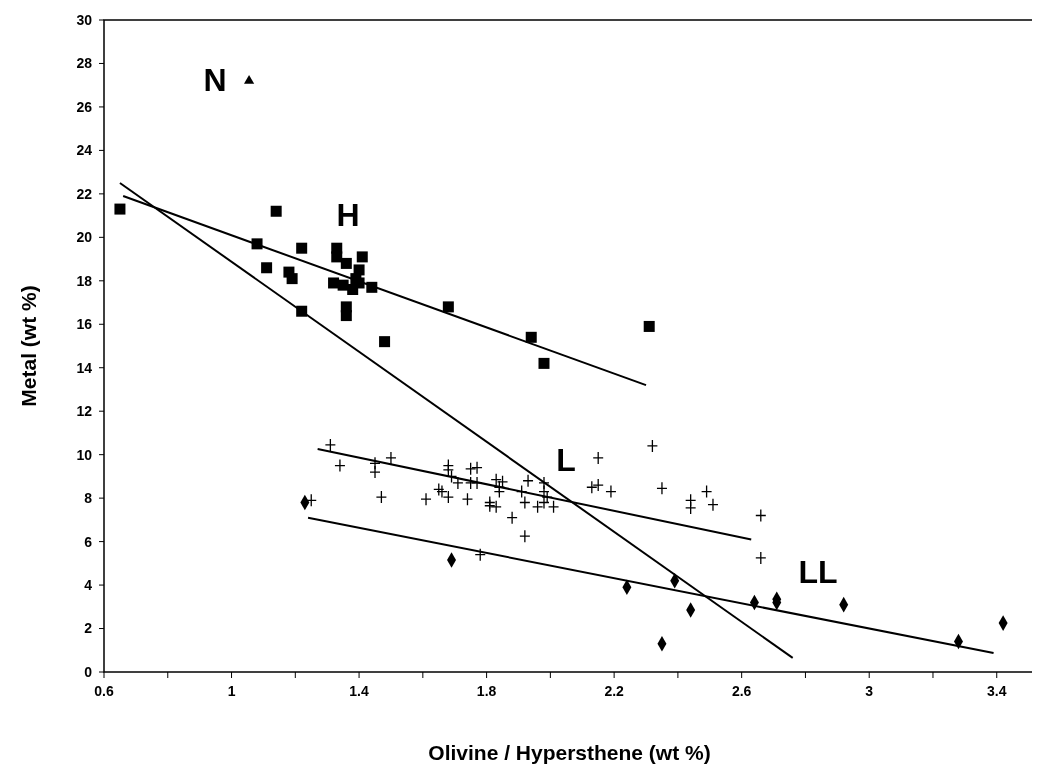  What do you see at coordinates (231, 691) in the screenshot?
I see `x-tick-label: 1` at bounding box center [231, 691].